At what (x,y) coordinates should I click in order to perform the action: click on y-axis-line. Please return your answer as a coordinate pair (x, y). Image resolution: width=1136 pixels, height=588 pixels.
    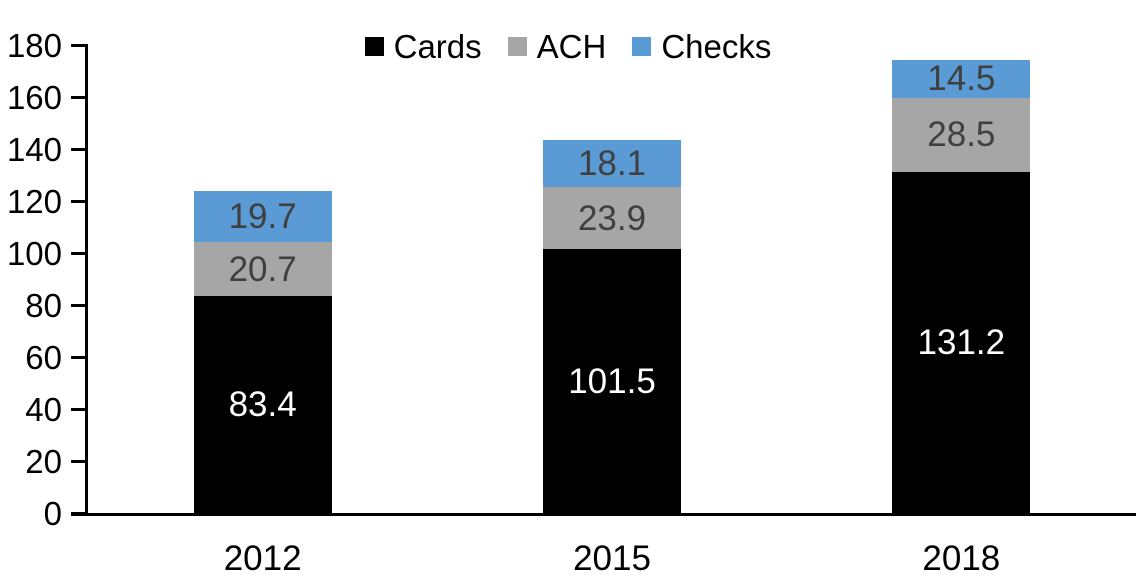
    Looking at the image, I should click on (86, 279).